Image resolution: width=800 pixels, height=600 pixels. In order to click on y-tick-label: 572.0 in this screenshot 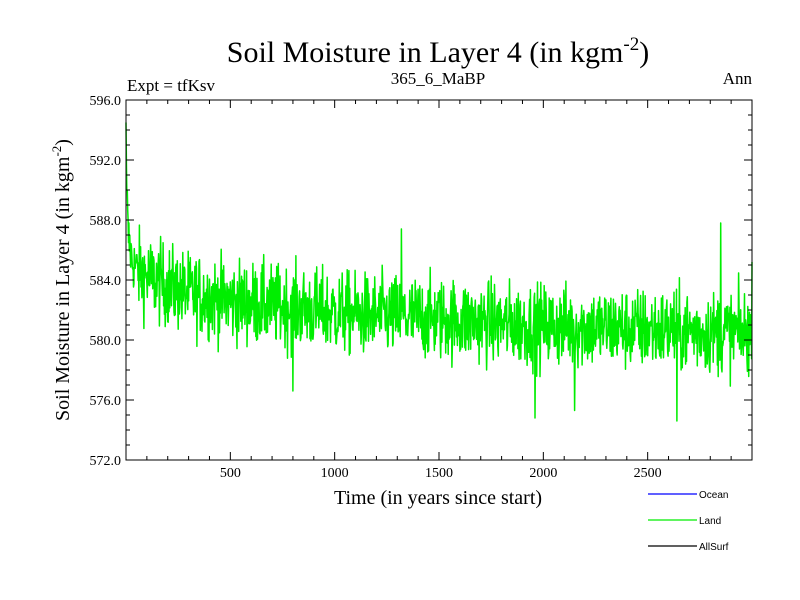, I will do `click(106, 461)`.